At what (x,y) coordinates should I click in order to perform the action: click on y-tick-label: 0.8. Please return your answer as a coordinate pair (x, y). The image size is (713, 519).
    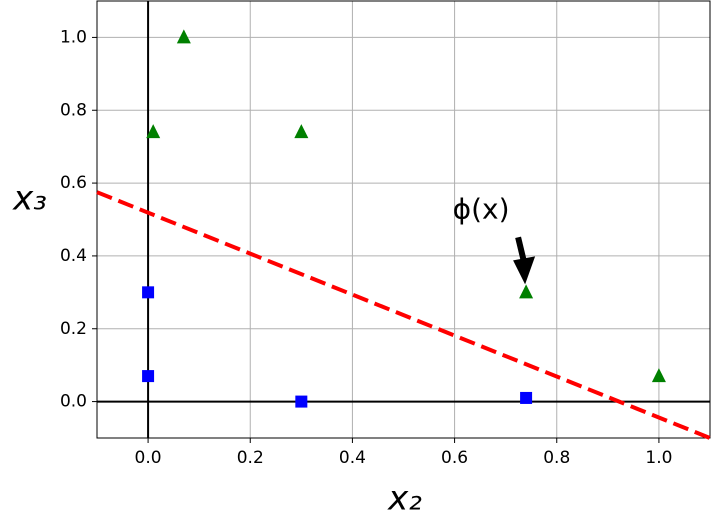
    Looking at the image, I should click on (73, 110).